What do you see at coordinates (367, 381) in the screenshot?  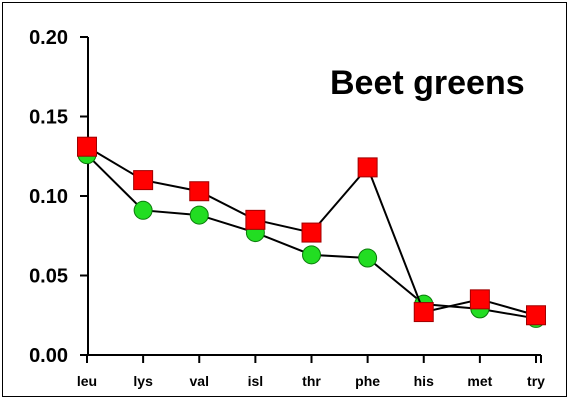 I see `x-tick-label: phe` at bounding box center [367, 381].